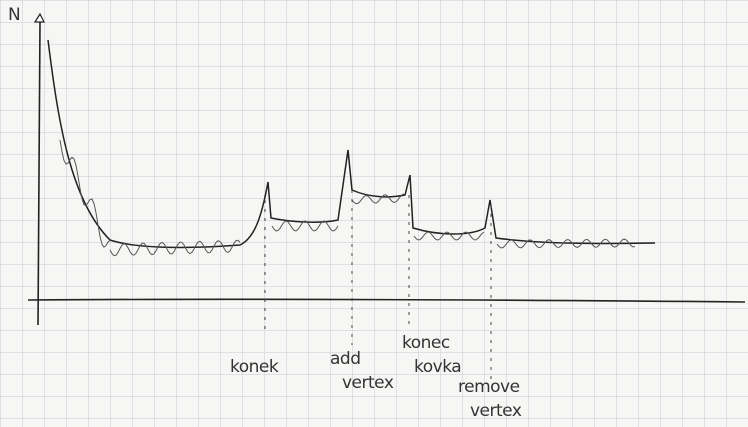 The image size is (748, 427). What do you see at coordinates (426, 343) in the screenshot?
I see `annotation-text: konec` at bounding box center [426, 343].